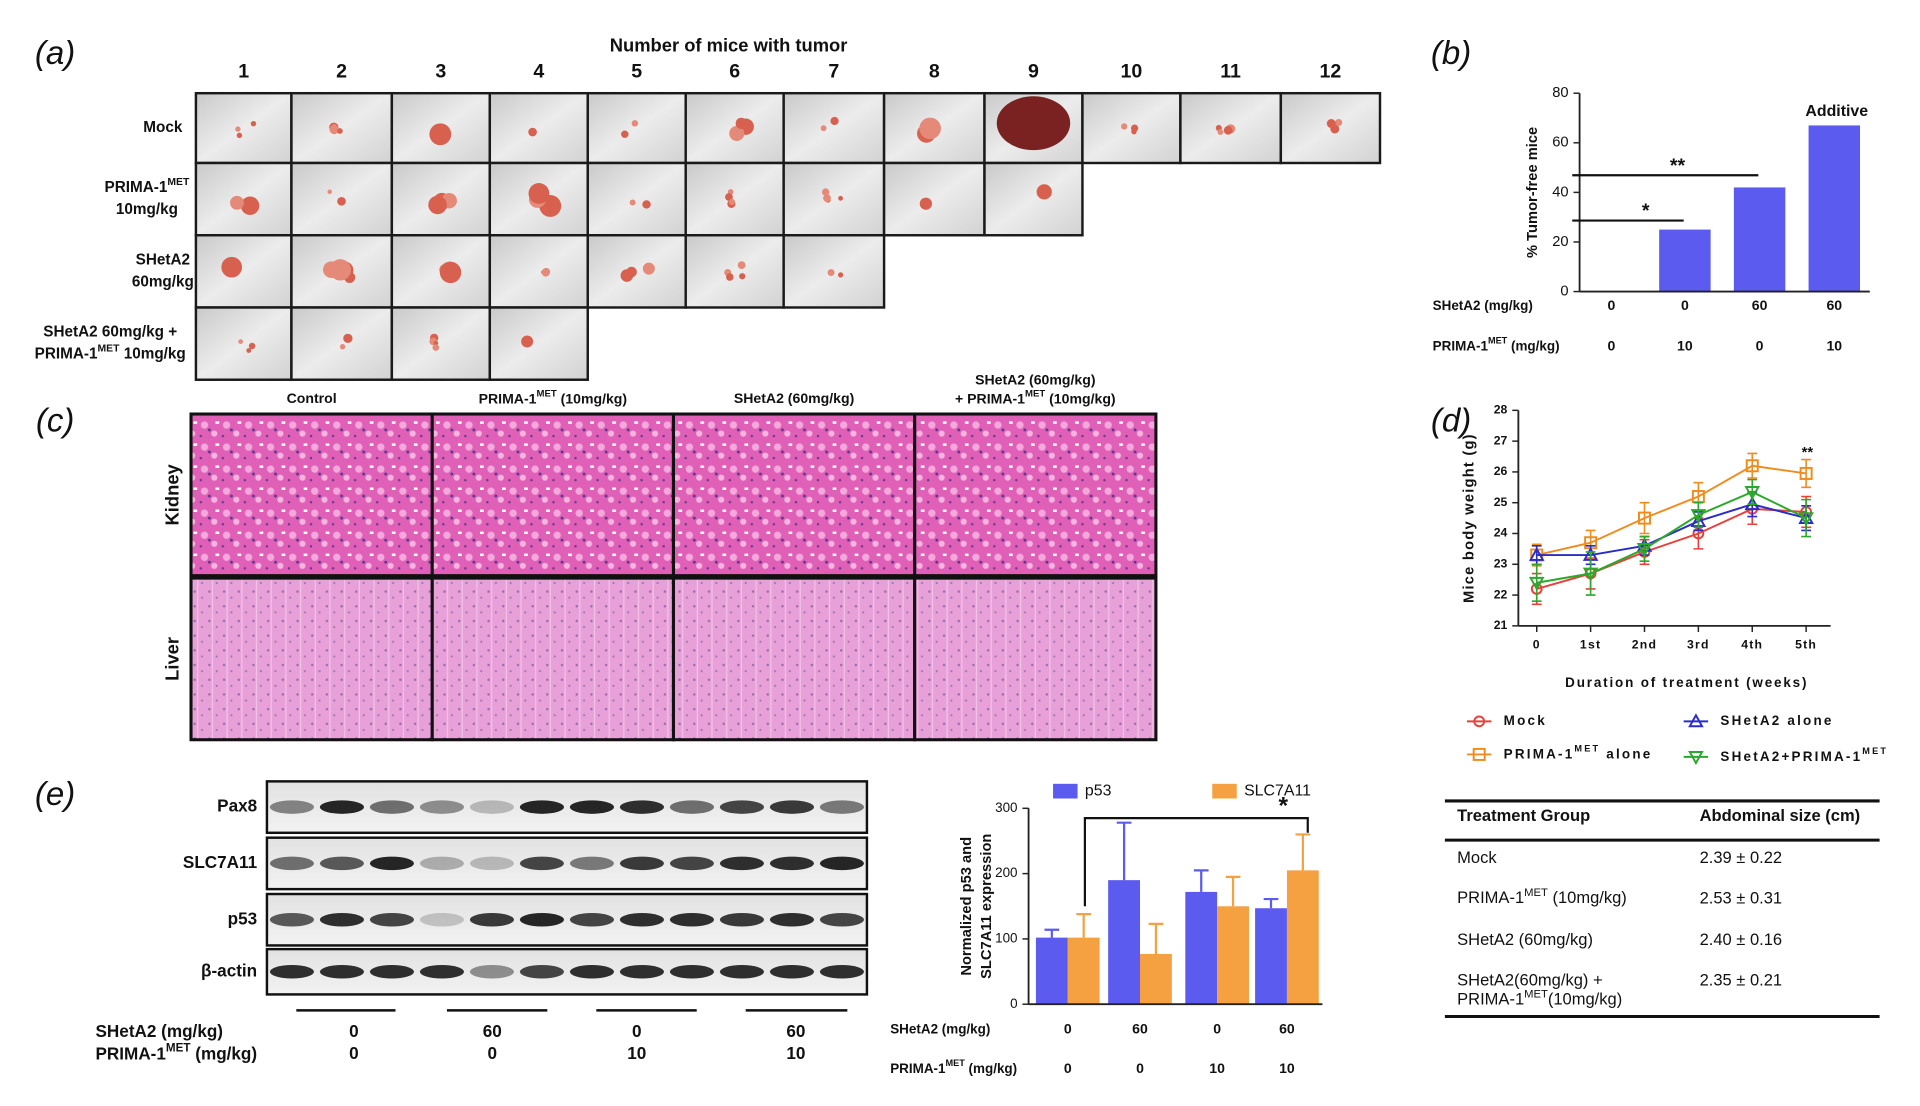 This screenshot has width=1920, height=1106. I want to click on table-cell: PRIMA-1MET (10mg/kg), so click(1542, 897).